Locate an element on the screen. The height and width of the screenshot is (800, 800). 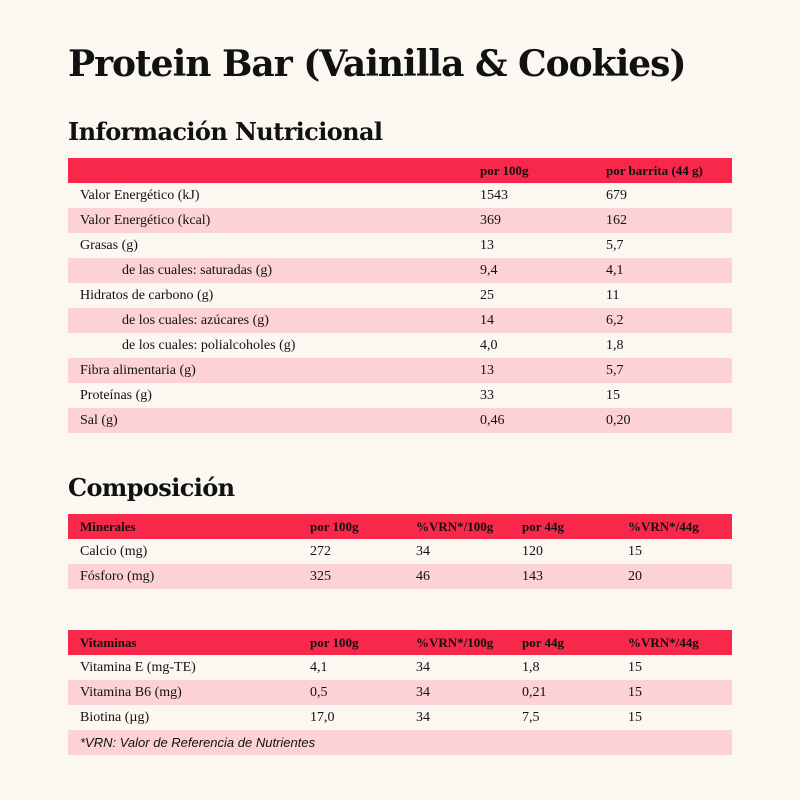
item-label: Vitamina E (mg-TE) is located at coordinates (138, 667).